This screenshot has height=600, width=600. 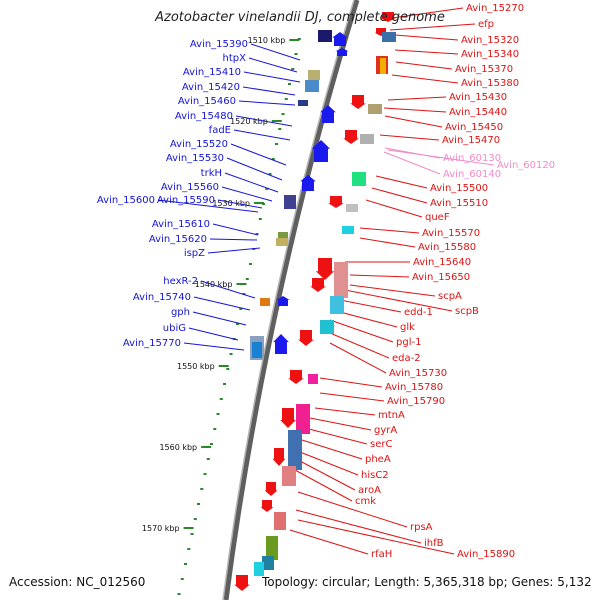 I want to click on left-gene-label: Avin_15610, so click(x=181, y=224).